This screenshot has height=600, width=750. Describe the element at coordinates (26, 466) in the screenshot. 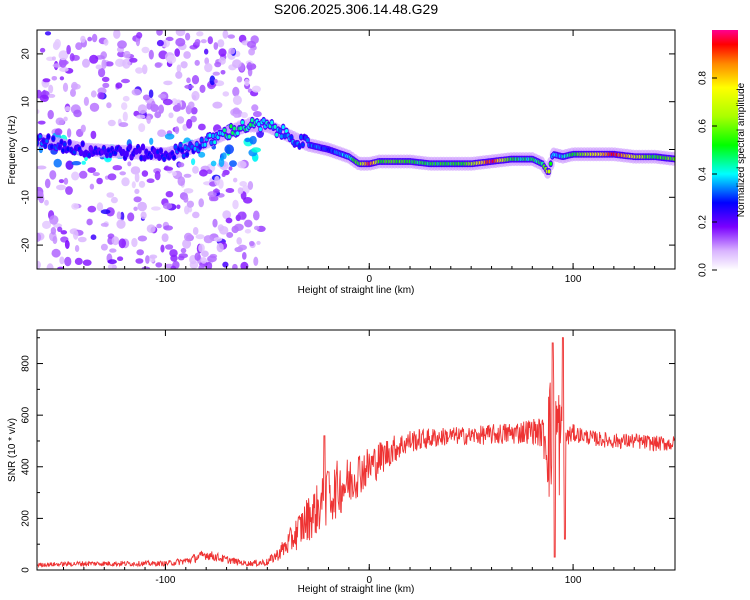

I see `y-tick-label: 400` at that location.